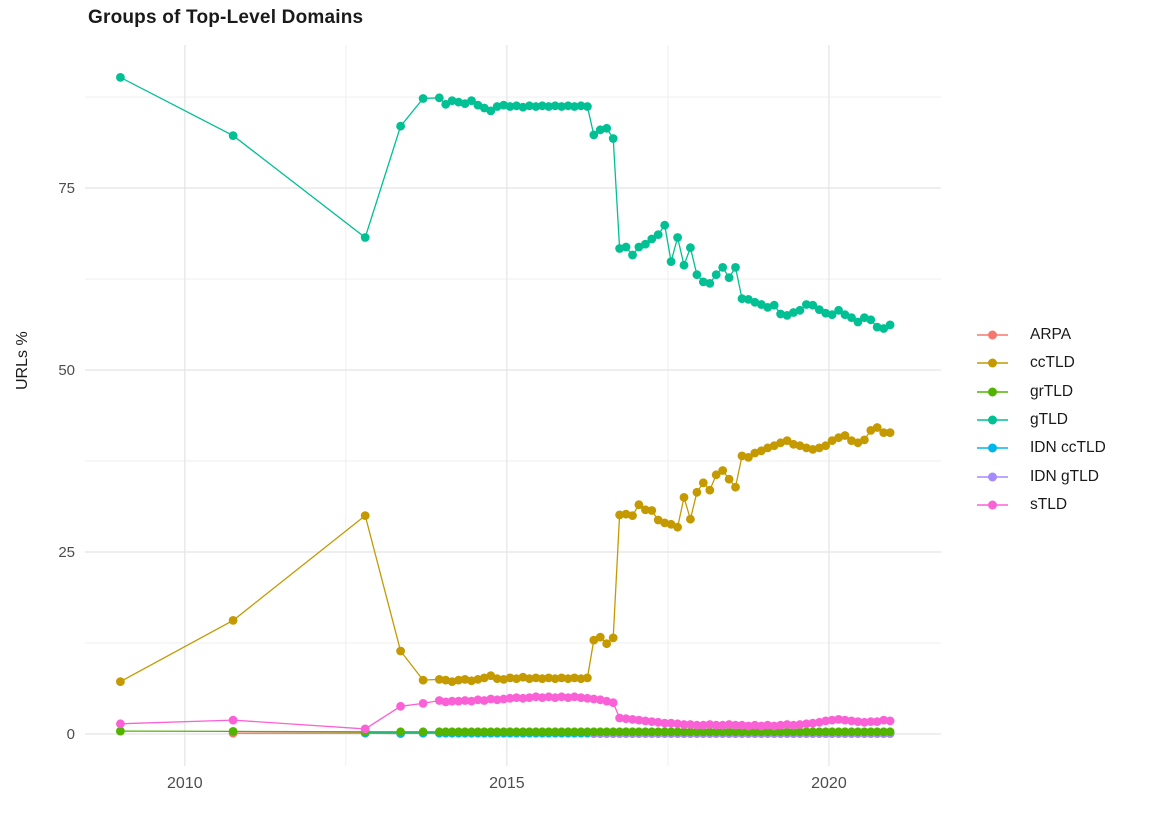  What do you see at coordinates (1064, 476) in the screenshot?
I see `legend-label: IDN gTLD` at bounding box center [1064, 476].